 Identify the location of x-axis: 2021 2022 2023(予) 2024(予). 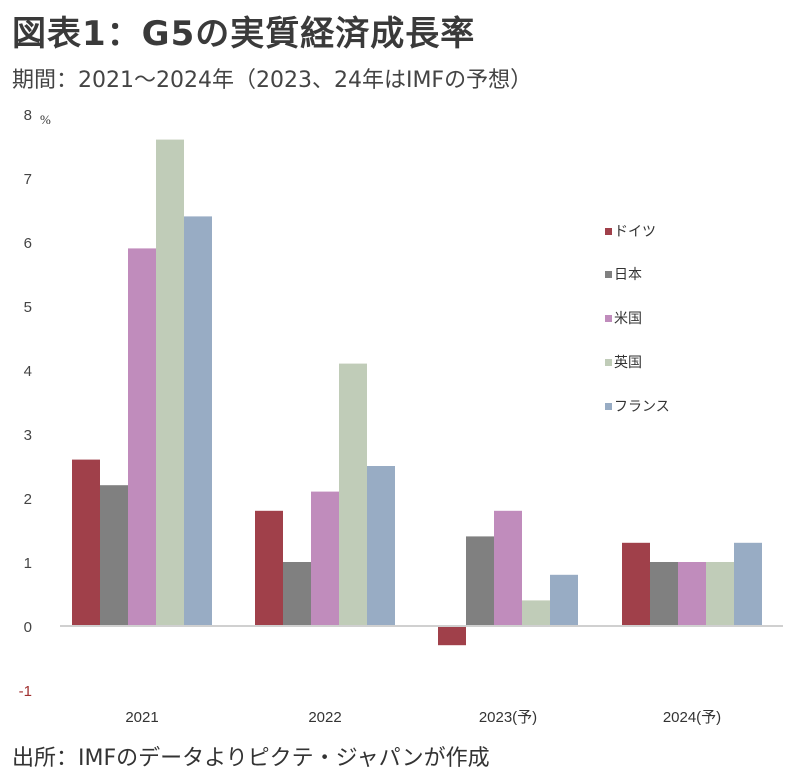
(423, 717).